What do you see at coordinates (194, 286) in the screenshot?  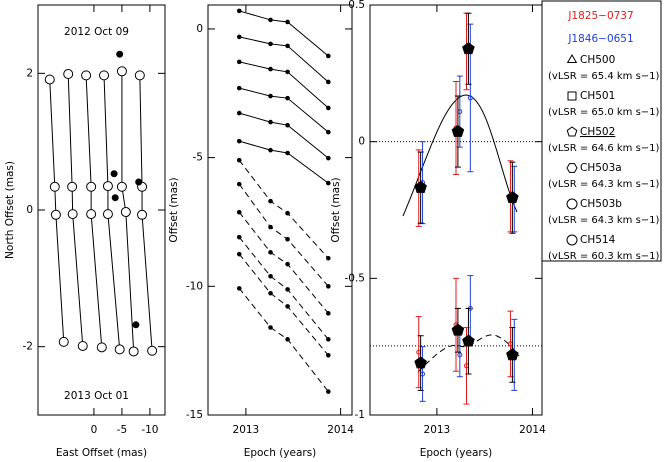 I see `y-tick-label: -10` at bounding box center [194, 286].